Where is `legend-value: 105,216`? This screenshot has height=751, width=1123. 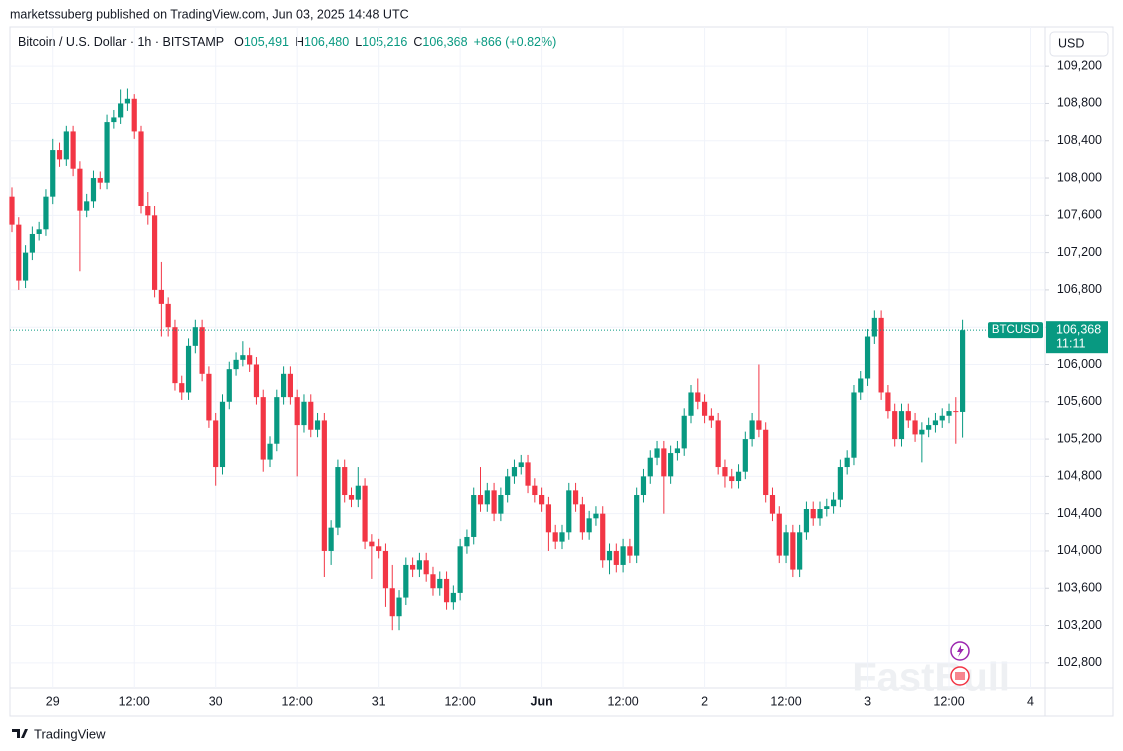 legend-value: 105,216 is located at coordinates (384, 42).